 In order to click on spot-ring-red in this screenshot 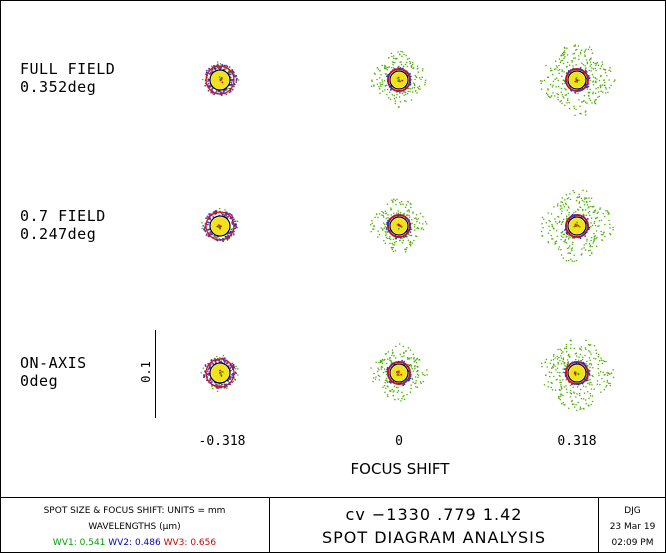, I will do `click(399, 226)`.